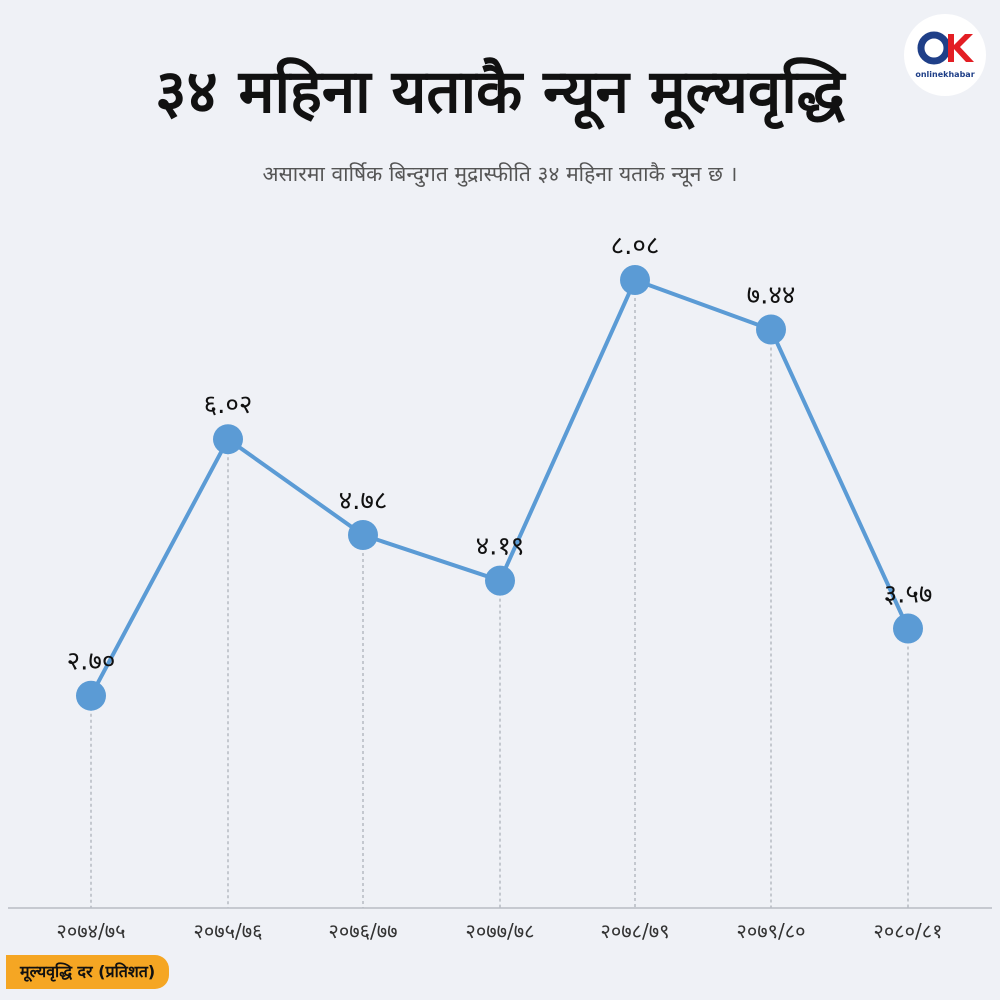  What do you see at coordinates (362, 931) in the screenshot?
I see `x-tick-label-2: २०७६/७७` at bounding box center [362, 931].